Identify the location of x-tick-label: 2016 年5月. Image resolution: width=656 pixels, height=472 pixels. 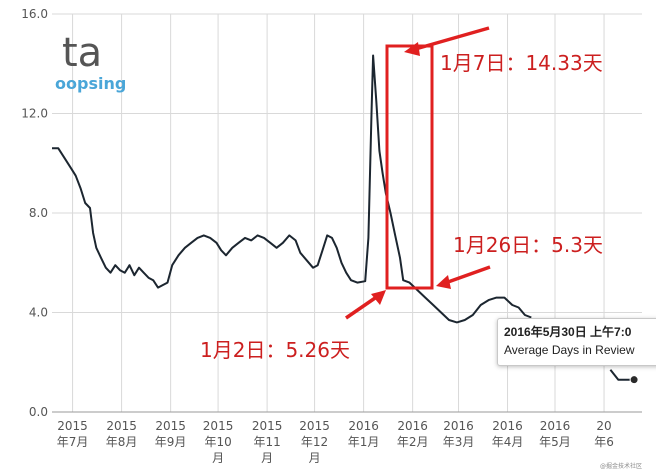
(555, 434).